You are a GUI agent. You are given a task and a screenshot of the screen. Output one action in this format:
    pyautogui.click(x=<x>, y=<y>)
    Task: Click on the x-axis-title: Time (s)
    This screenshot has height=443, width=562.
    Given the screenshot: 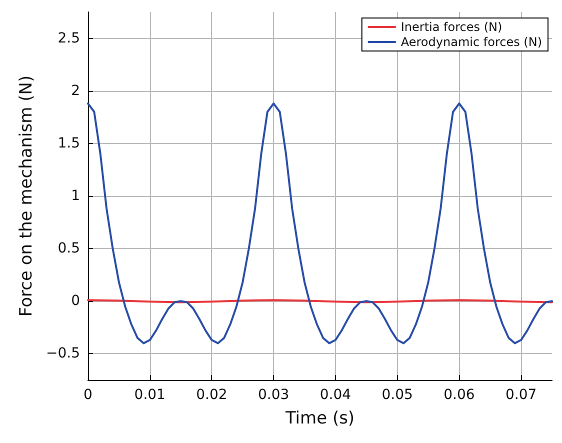 What is the action you would take?
    pyautogui.click(x=319, y=418)
    